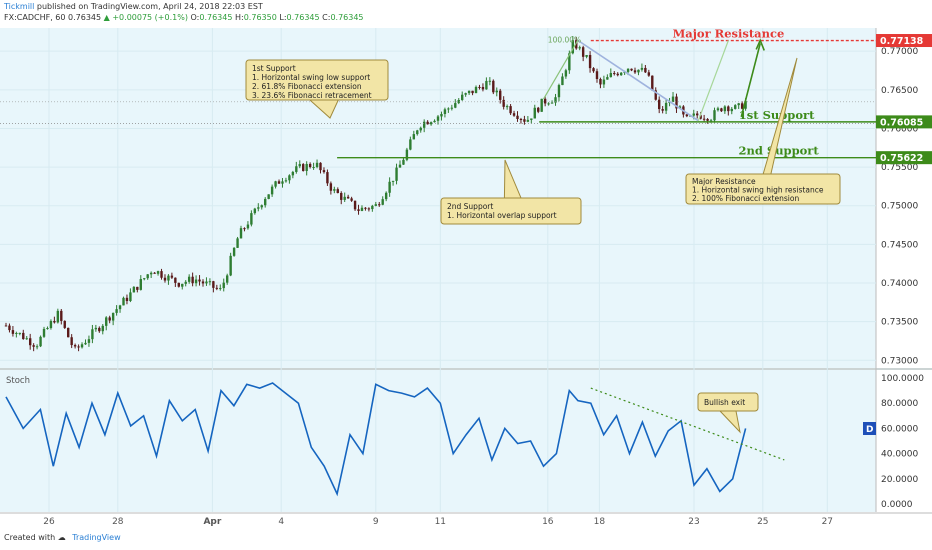 The width and height of the screenshot is (932, 550). Describe the element at coordinates (897, 505) in the screenshot. I see `stoch-tick-label: 0.0000` at that location.